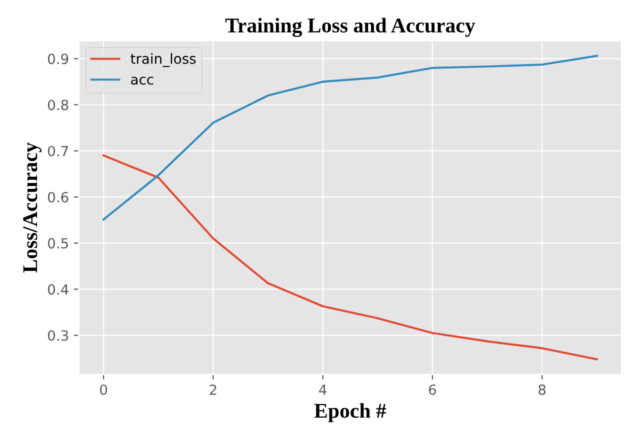 The image size is (631, 428). Describe the element at coordinates (322, 389) in the screenshot. I see `x-tick-label: 4` at that location.